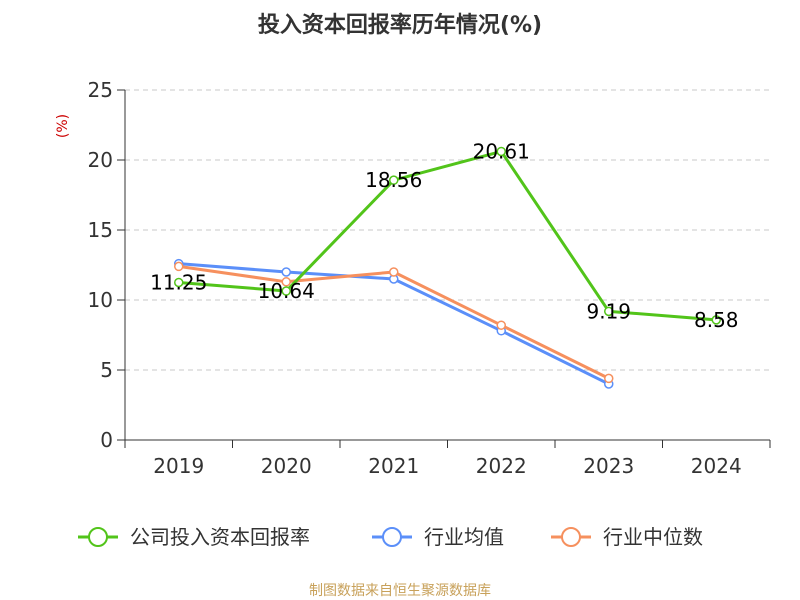  What do you see at coordinates (106, 370) in the screenshot?
I see `y-tick-label: 5` at bounding box center [106, 370].